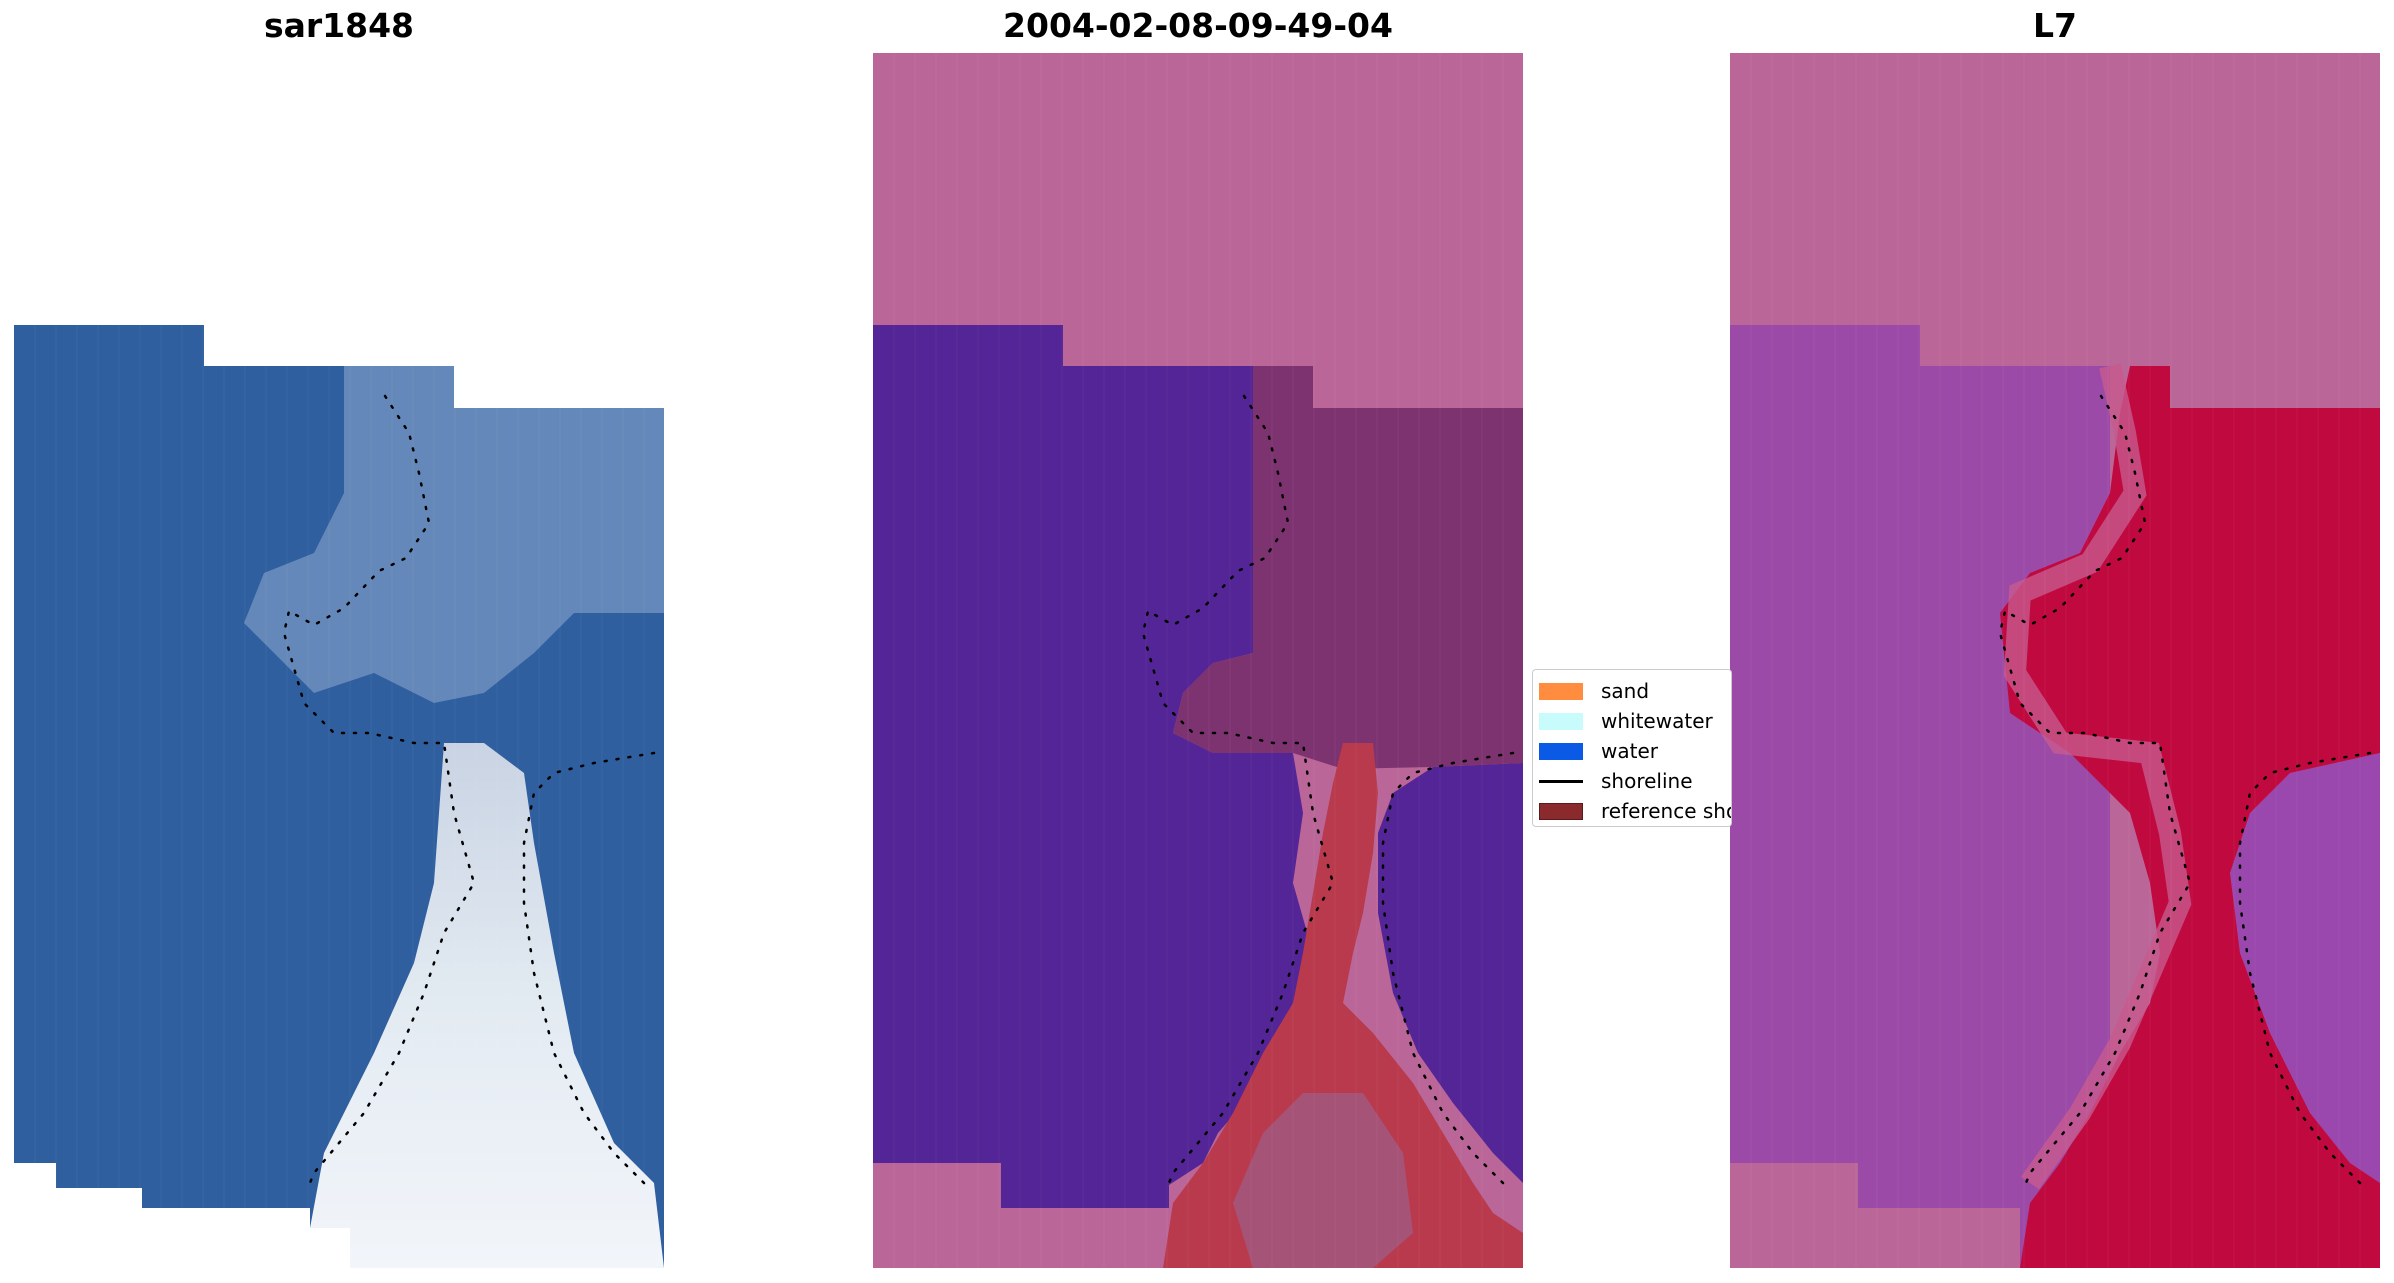 The width and height of the screenshot is (2394, 1283). I want to click on rgb-shoreline-dots, so click(469, 789).